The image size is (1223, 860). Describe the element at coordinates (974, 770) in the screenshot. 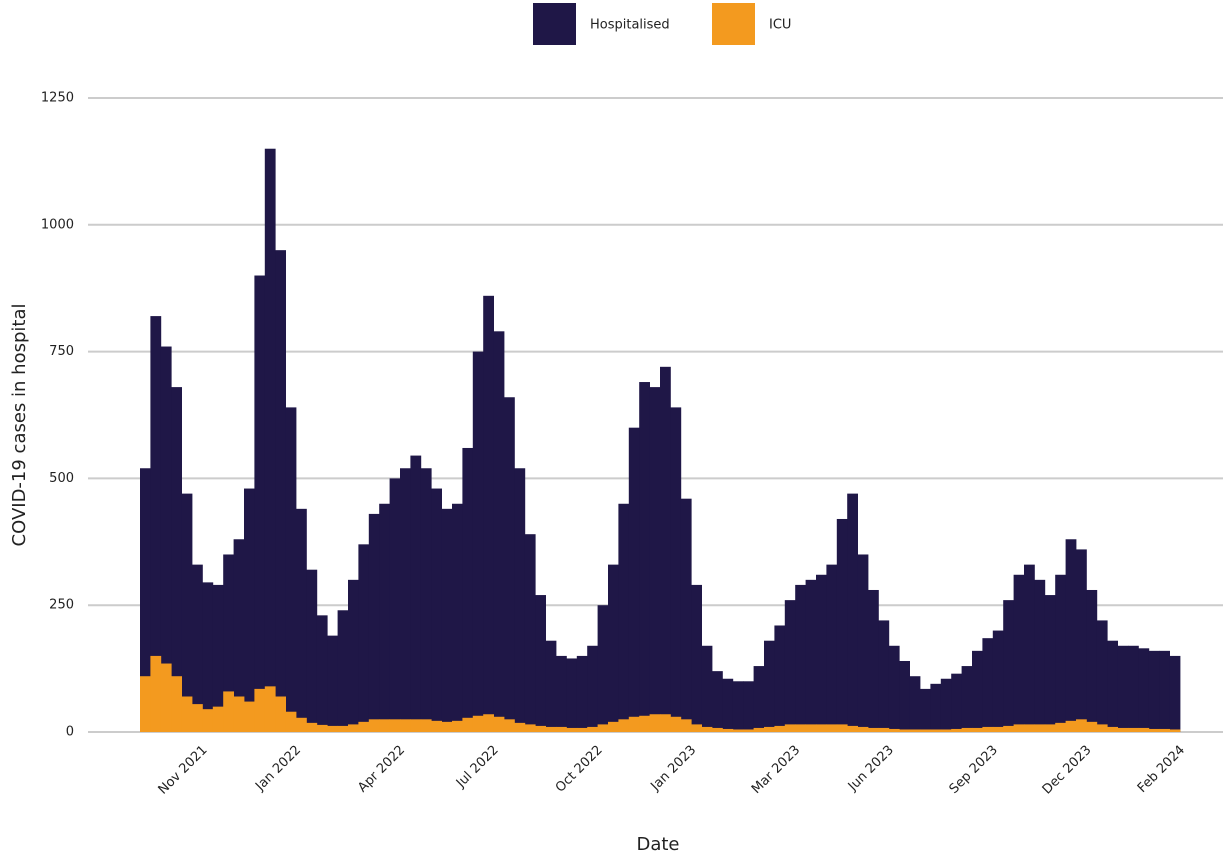

I see `x-tick-label: Sep 2023` at that location.